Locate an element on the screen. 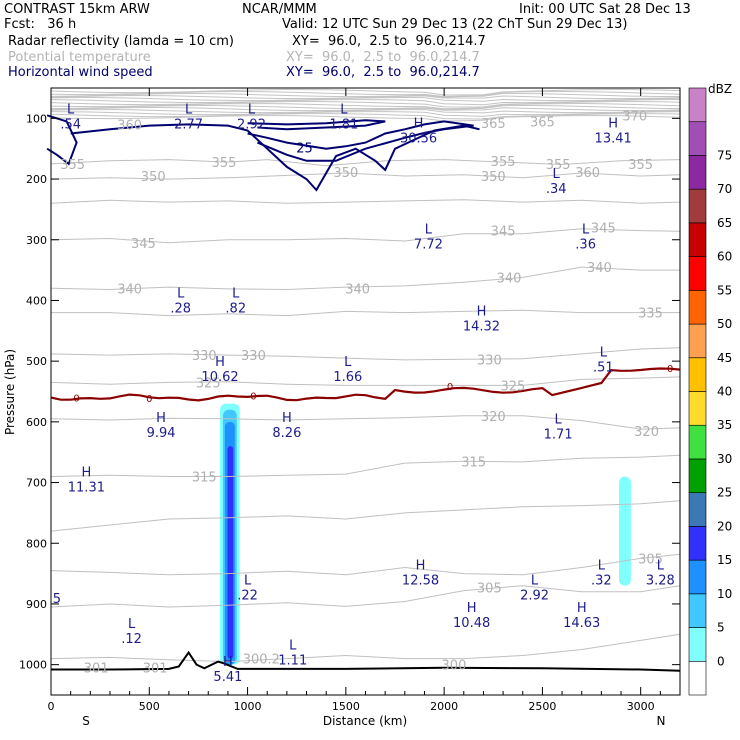 The width and height of the screenshot is (740, 740). colorbar-label: 50 is located at coordinates (724, 324).